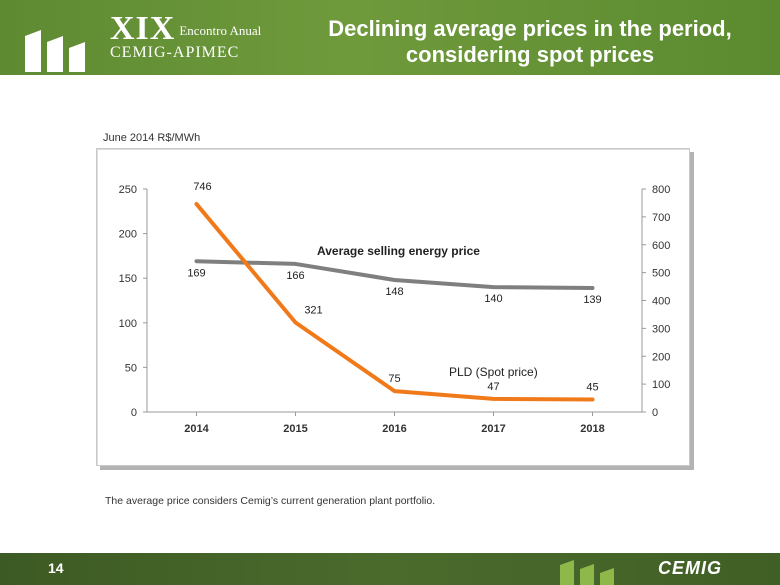 The image size is (780, 585). What do you see at coordinates (661, 246) in the screenshot?
I see `y-right-tick-label: 600` at bounding box center [661, 246].